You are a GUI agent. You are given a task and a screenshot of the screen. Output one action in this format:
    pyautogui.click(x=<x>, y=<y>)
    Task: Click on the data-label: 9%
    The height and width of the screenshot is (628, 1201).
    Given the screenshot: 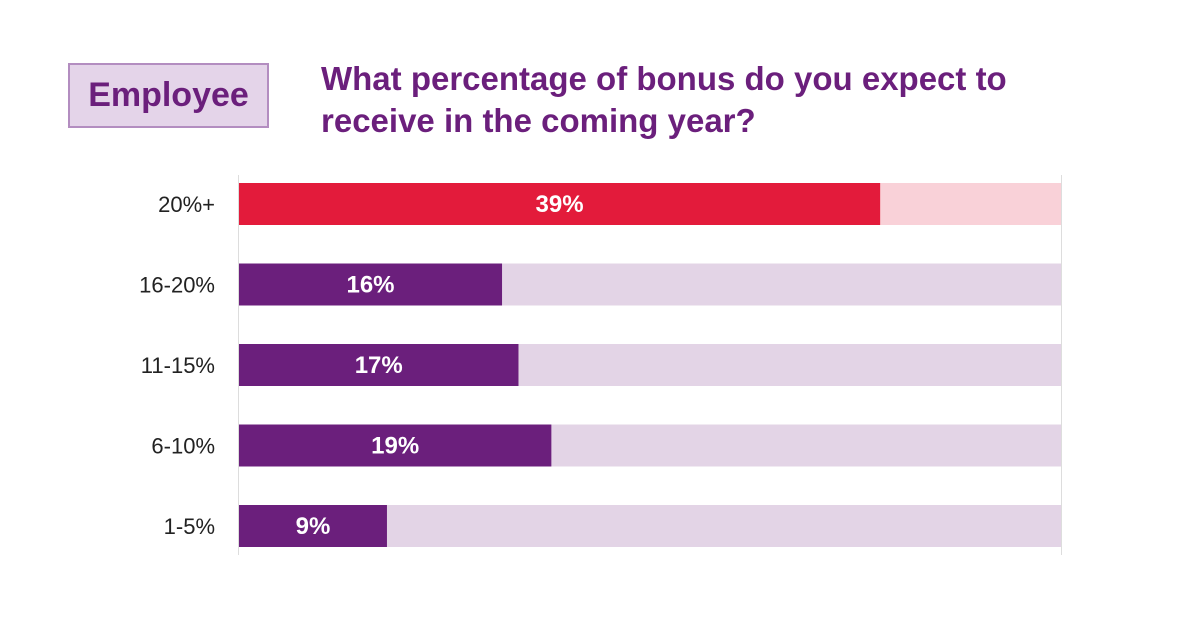 What is the action you would take?
    pyautogui.click(x=313, y=526)
    